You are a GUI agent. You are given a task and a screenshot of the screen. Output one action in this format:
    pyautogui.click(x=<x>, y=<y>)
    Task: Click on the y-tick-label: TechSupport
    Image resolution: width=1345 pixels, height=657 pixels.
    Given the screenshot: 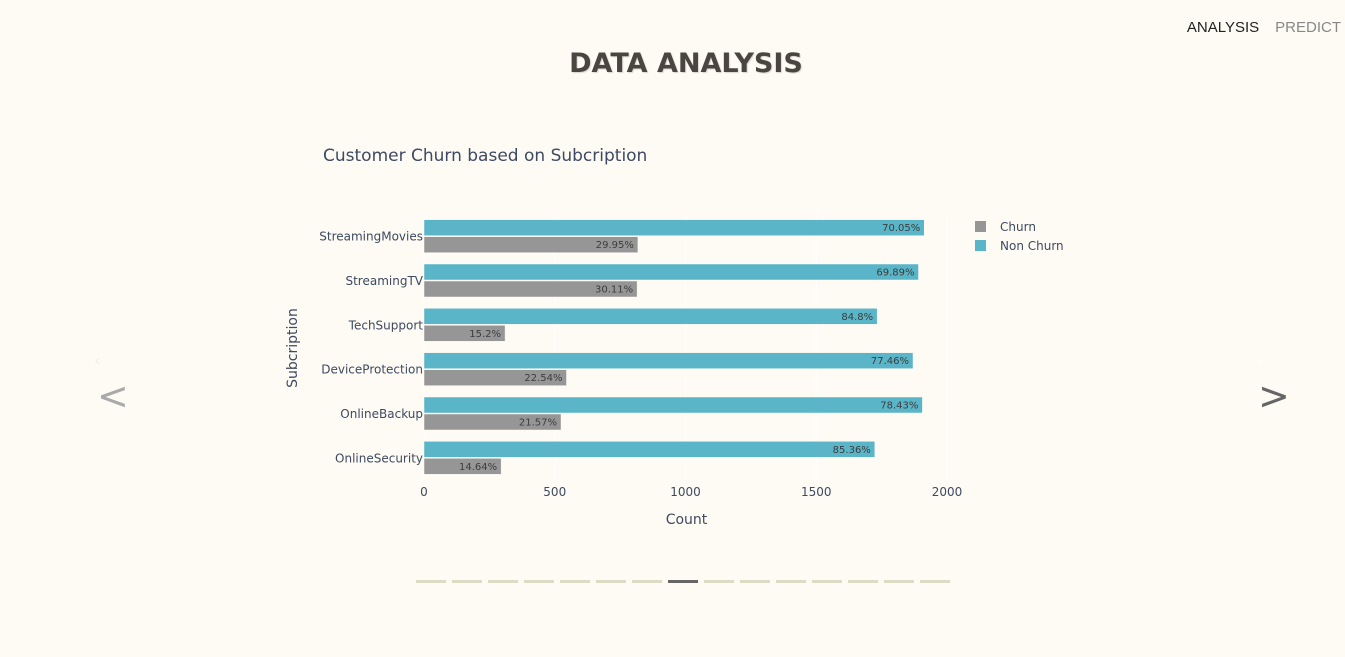 What is the action you would take?
    pyautogui.click(x=386, y=325)
    